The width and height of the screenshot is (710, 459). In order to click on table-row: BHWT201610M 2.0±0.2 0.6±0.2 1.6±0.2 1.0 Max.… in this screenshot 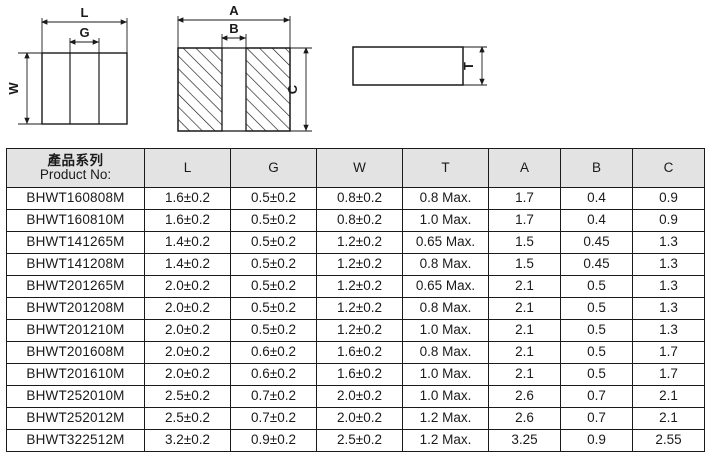, I will do `click(355, 374)`.